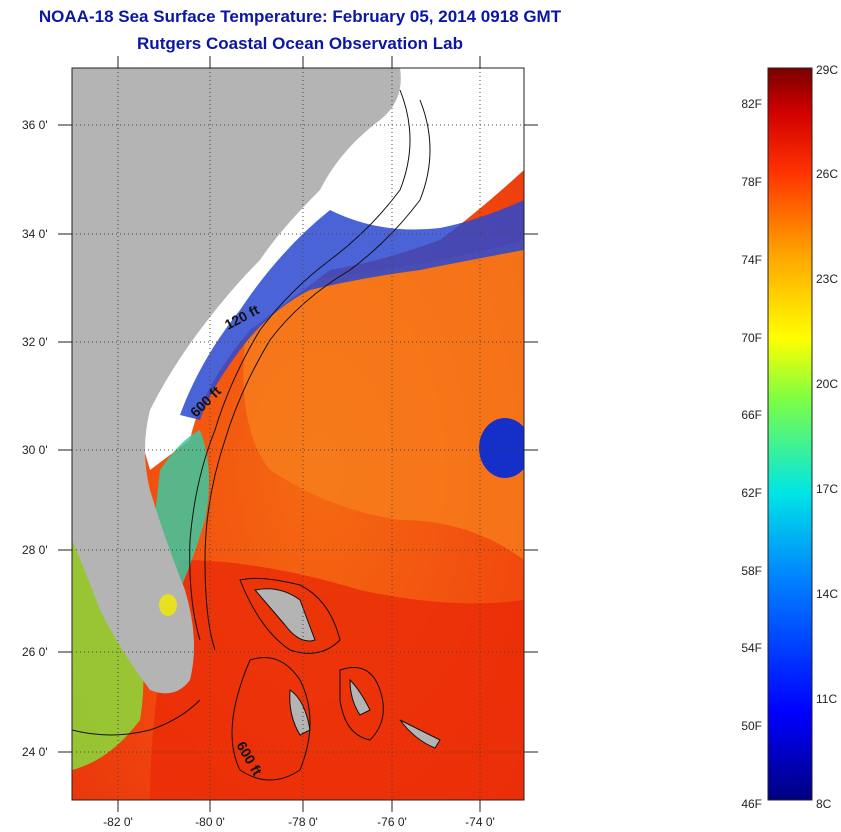 The image size is (841, 832). I want to click on gulf-stream-warm-band, so click(383, 400).